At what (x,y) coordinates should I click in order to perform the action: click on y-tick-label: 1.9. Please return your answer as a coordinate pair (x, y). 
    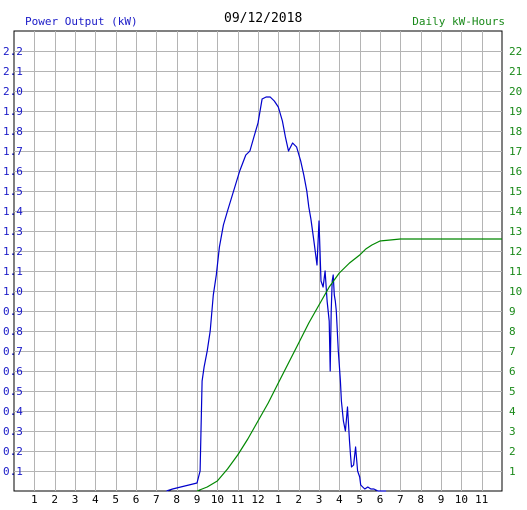
    Looking at the image, I should click on (13, 111).